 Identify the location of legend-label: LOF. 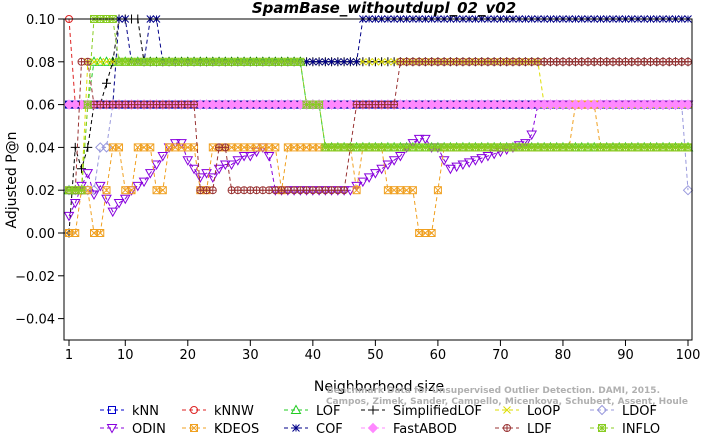
(328, 411).